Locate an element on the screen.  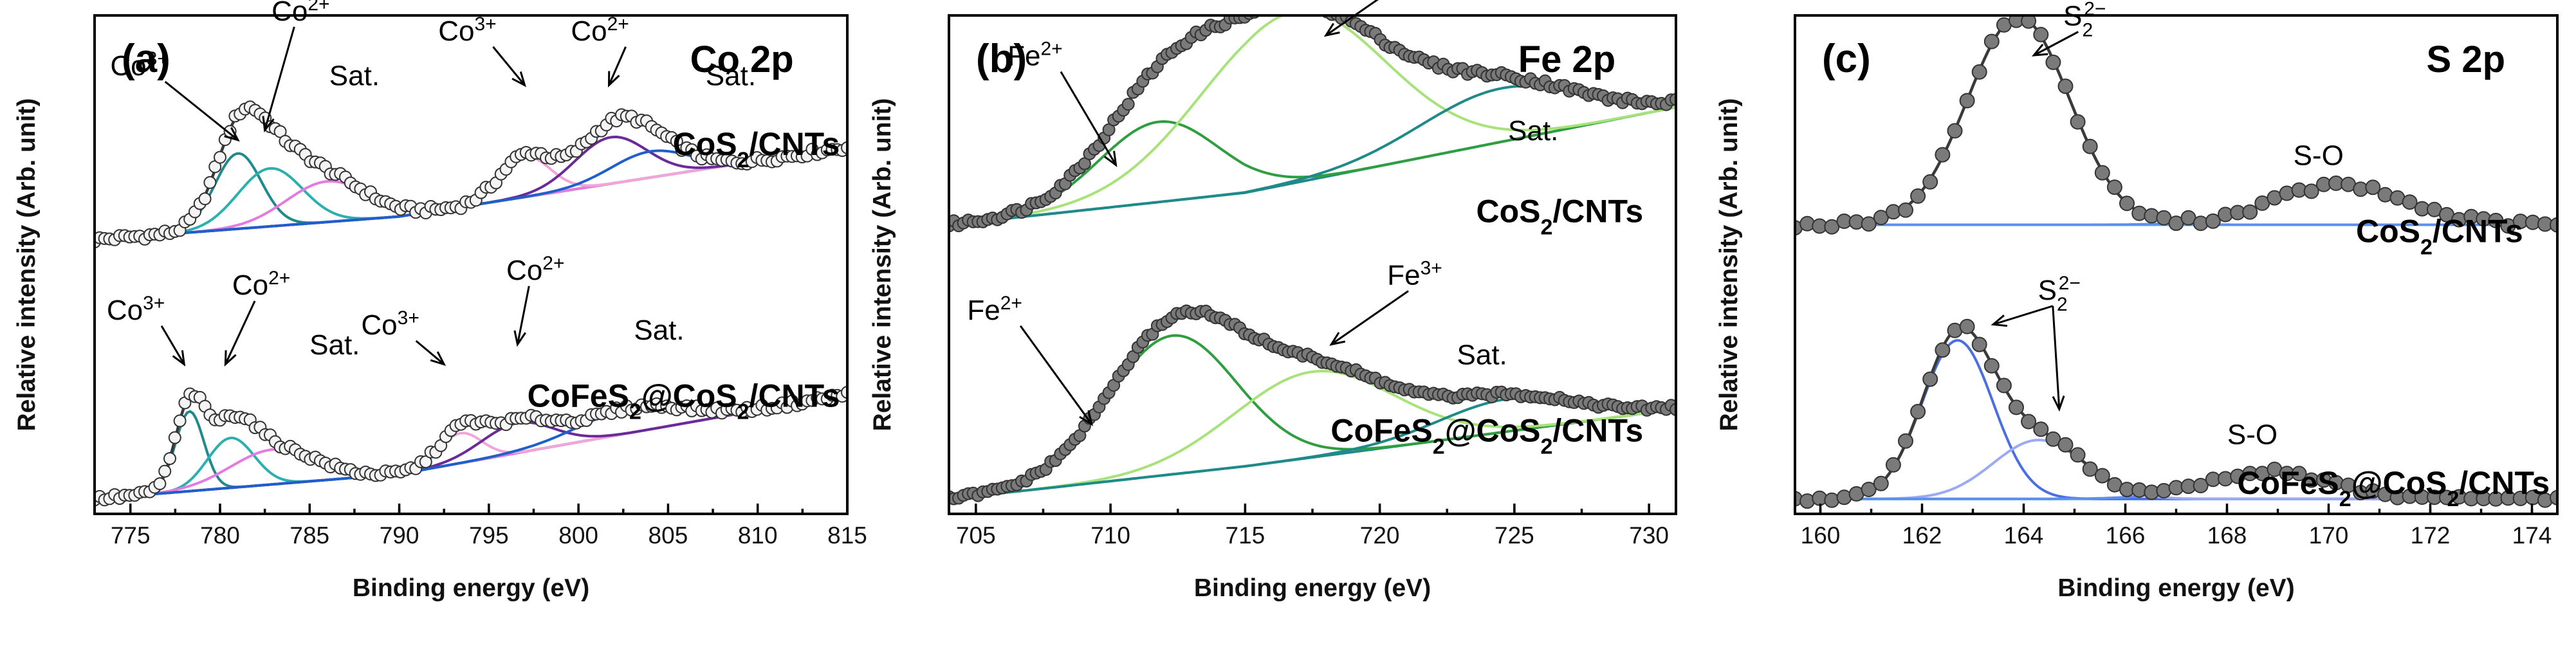
peak-label: Co2+ is located at coordinates (600, 30).